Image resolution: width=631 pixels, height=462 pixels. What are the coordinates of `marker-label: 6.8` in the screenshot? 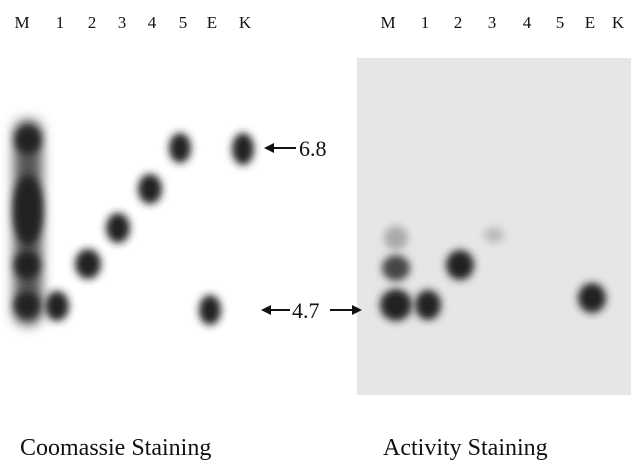 It's located at (313, 148).